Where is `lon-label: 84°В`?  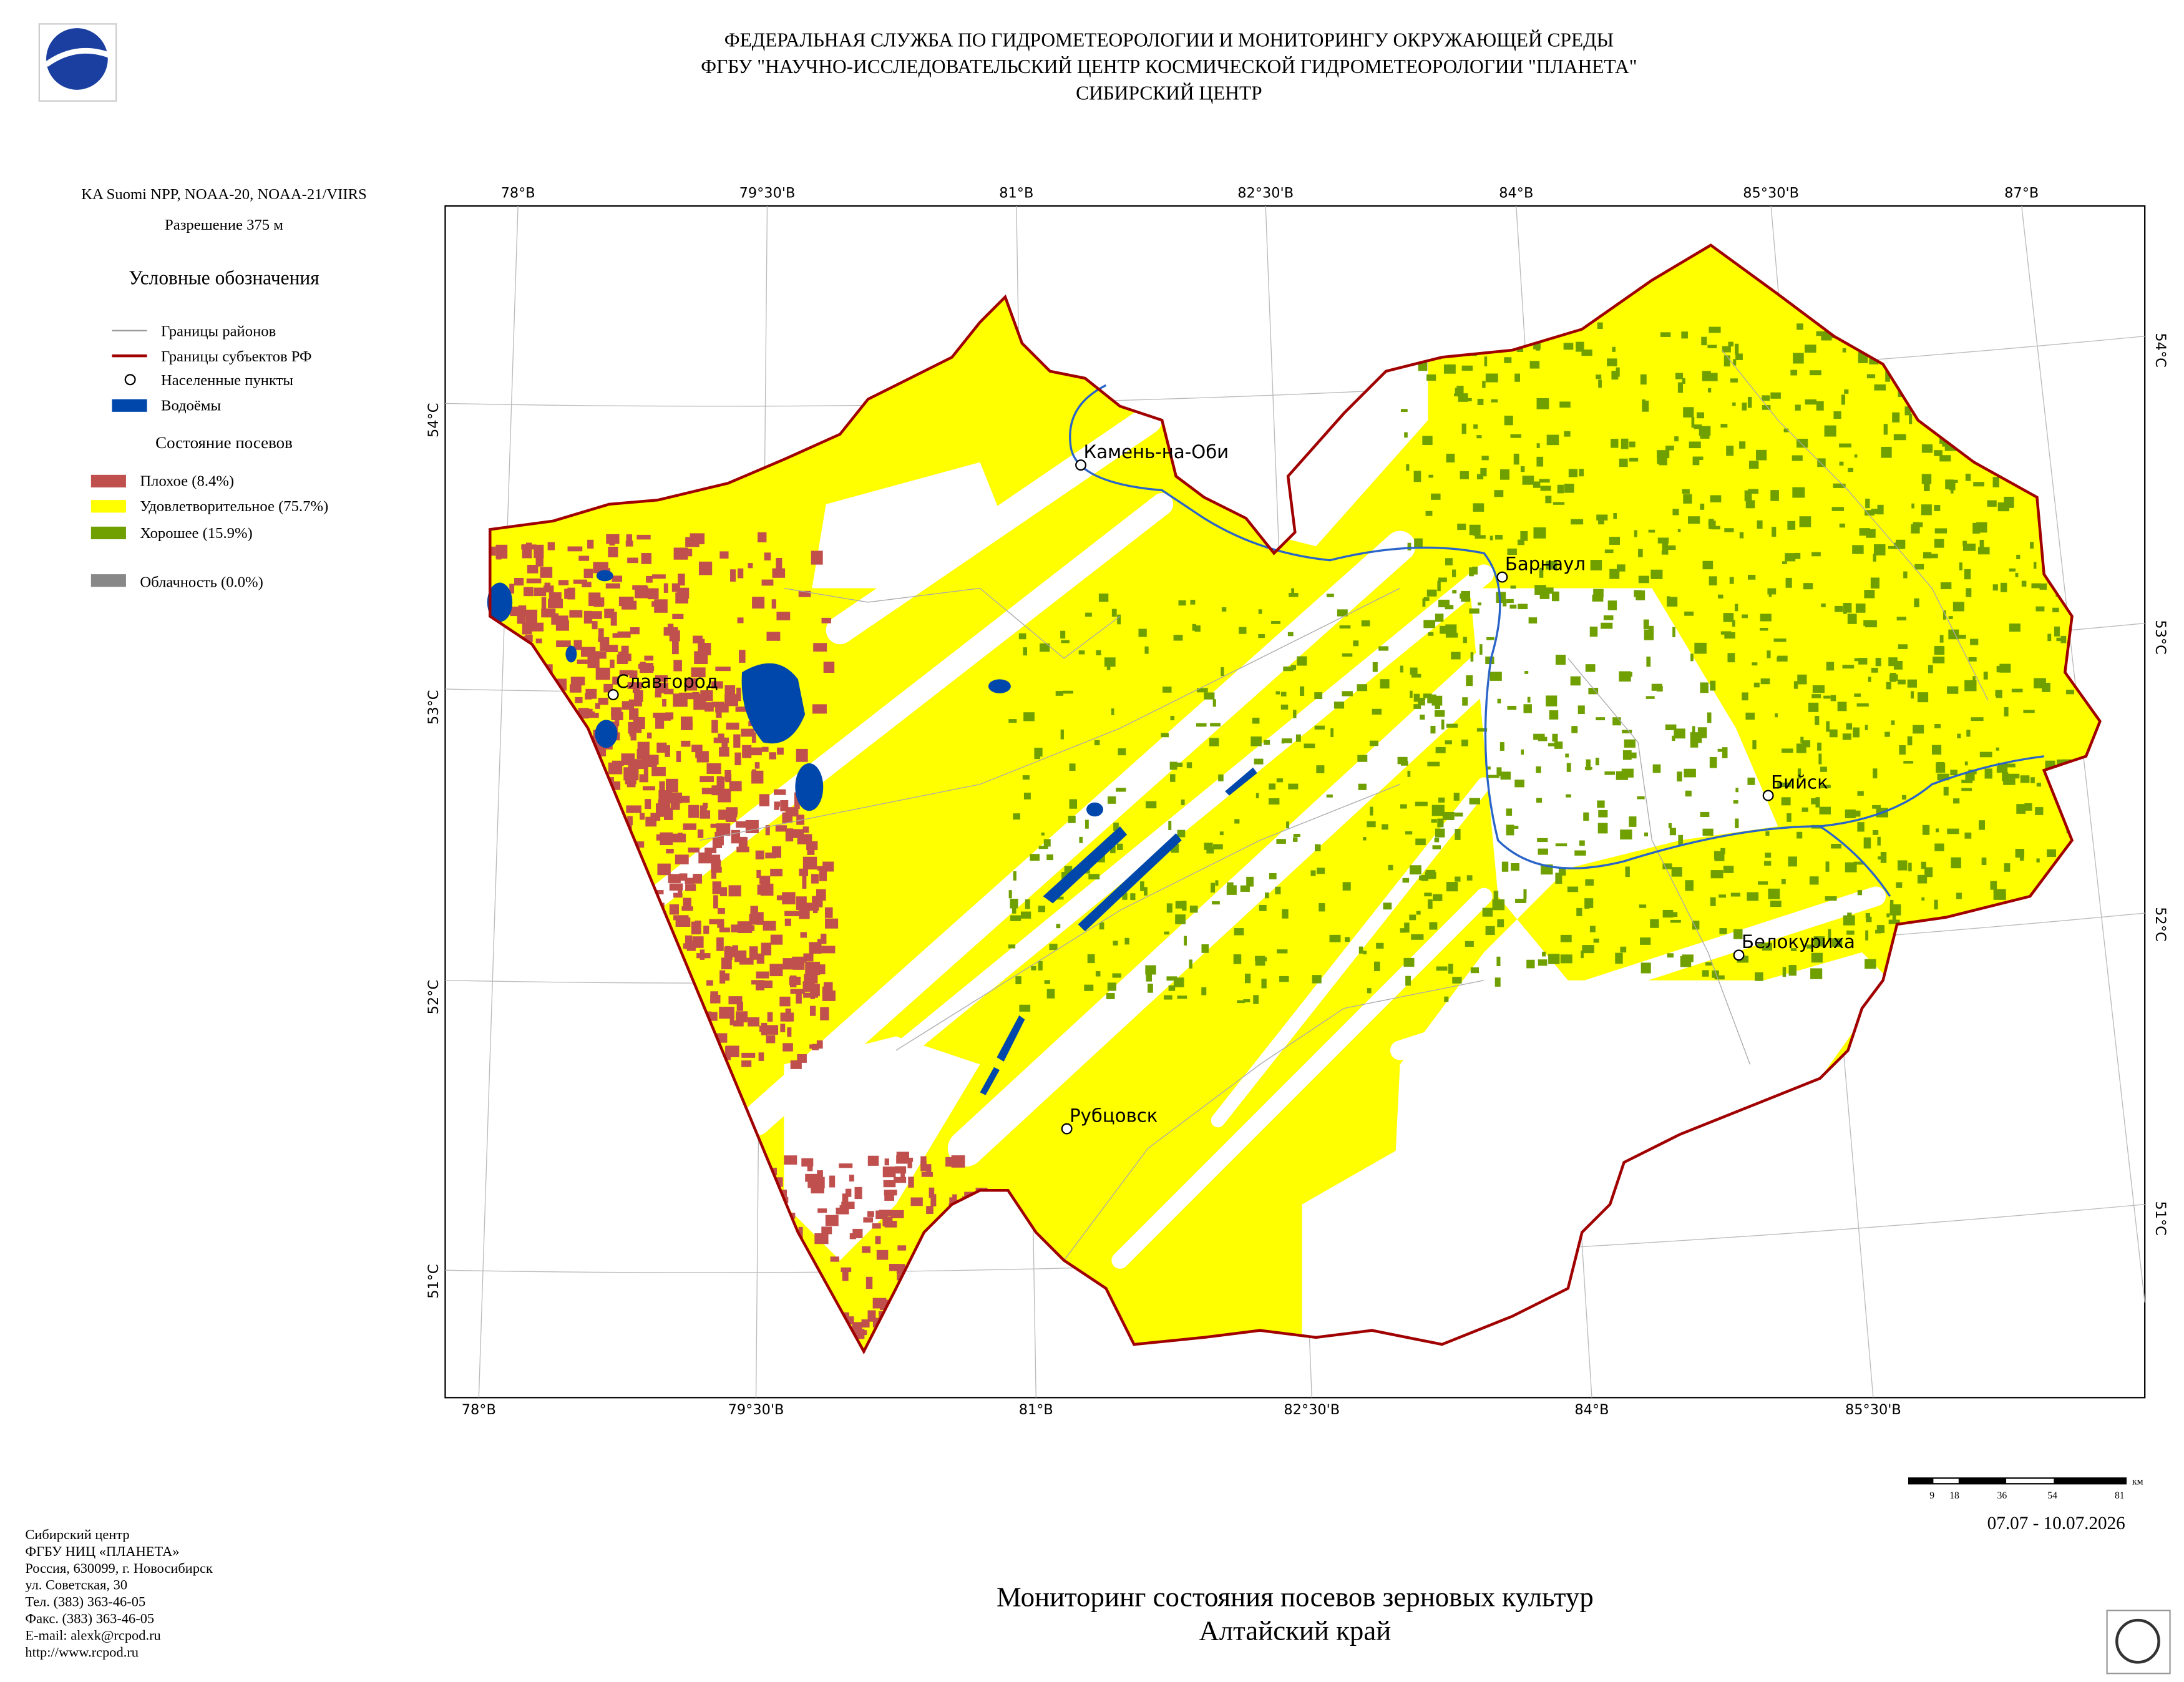 lon-label: 84°В is located at coordinates (1592, 1410).